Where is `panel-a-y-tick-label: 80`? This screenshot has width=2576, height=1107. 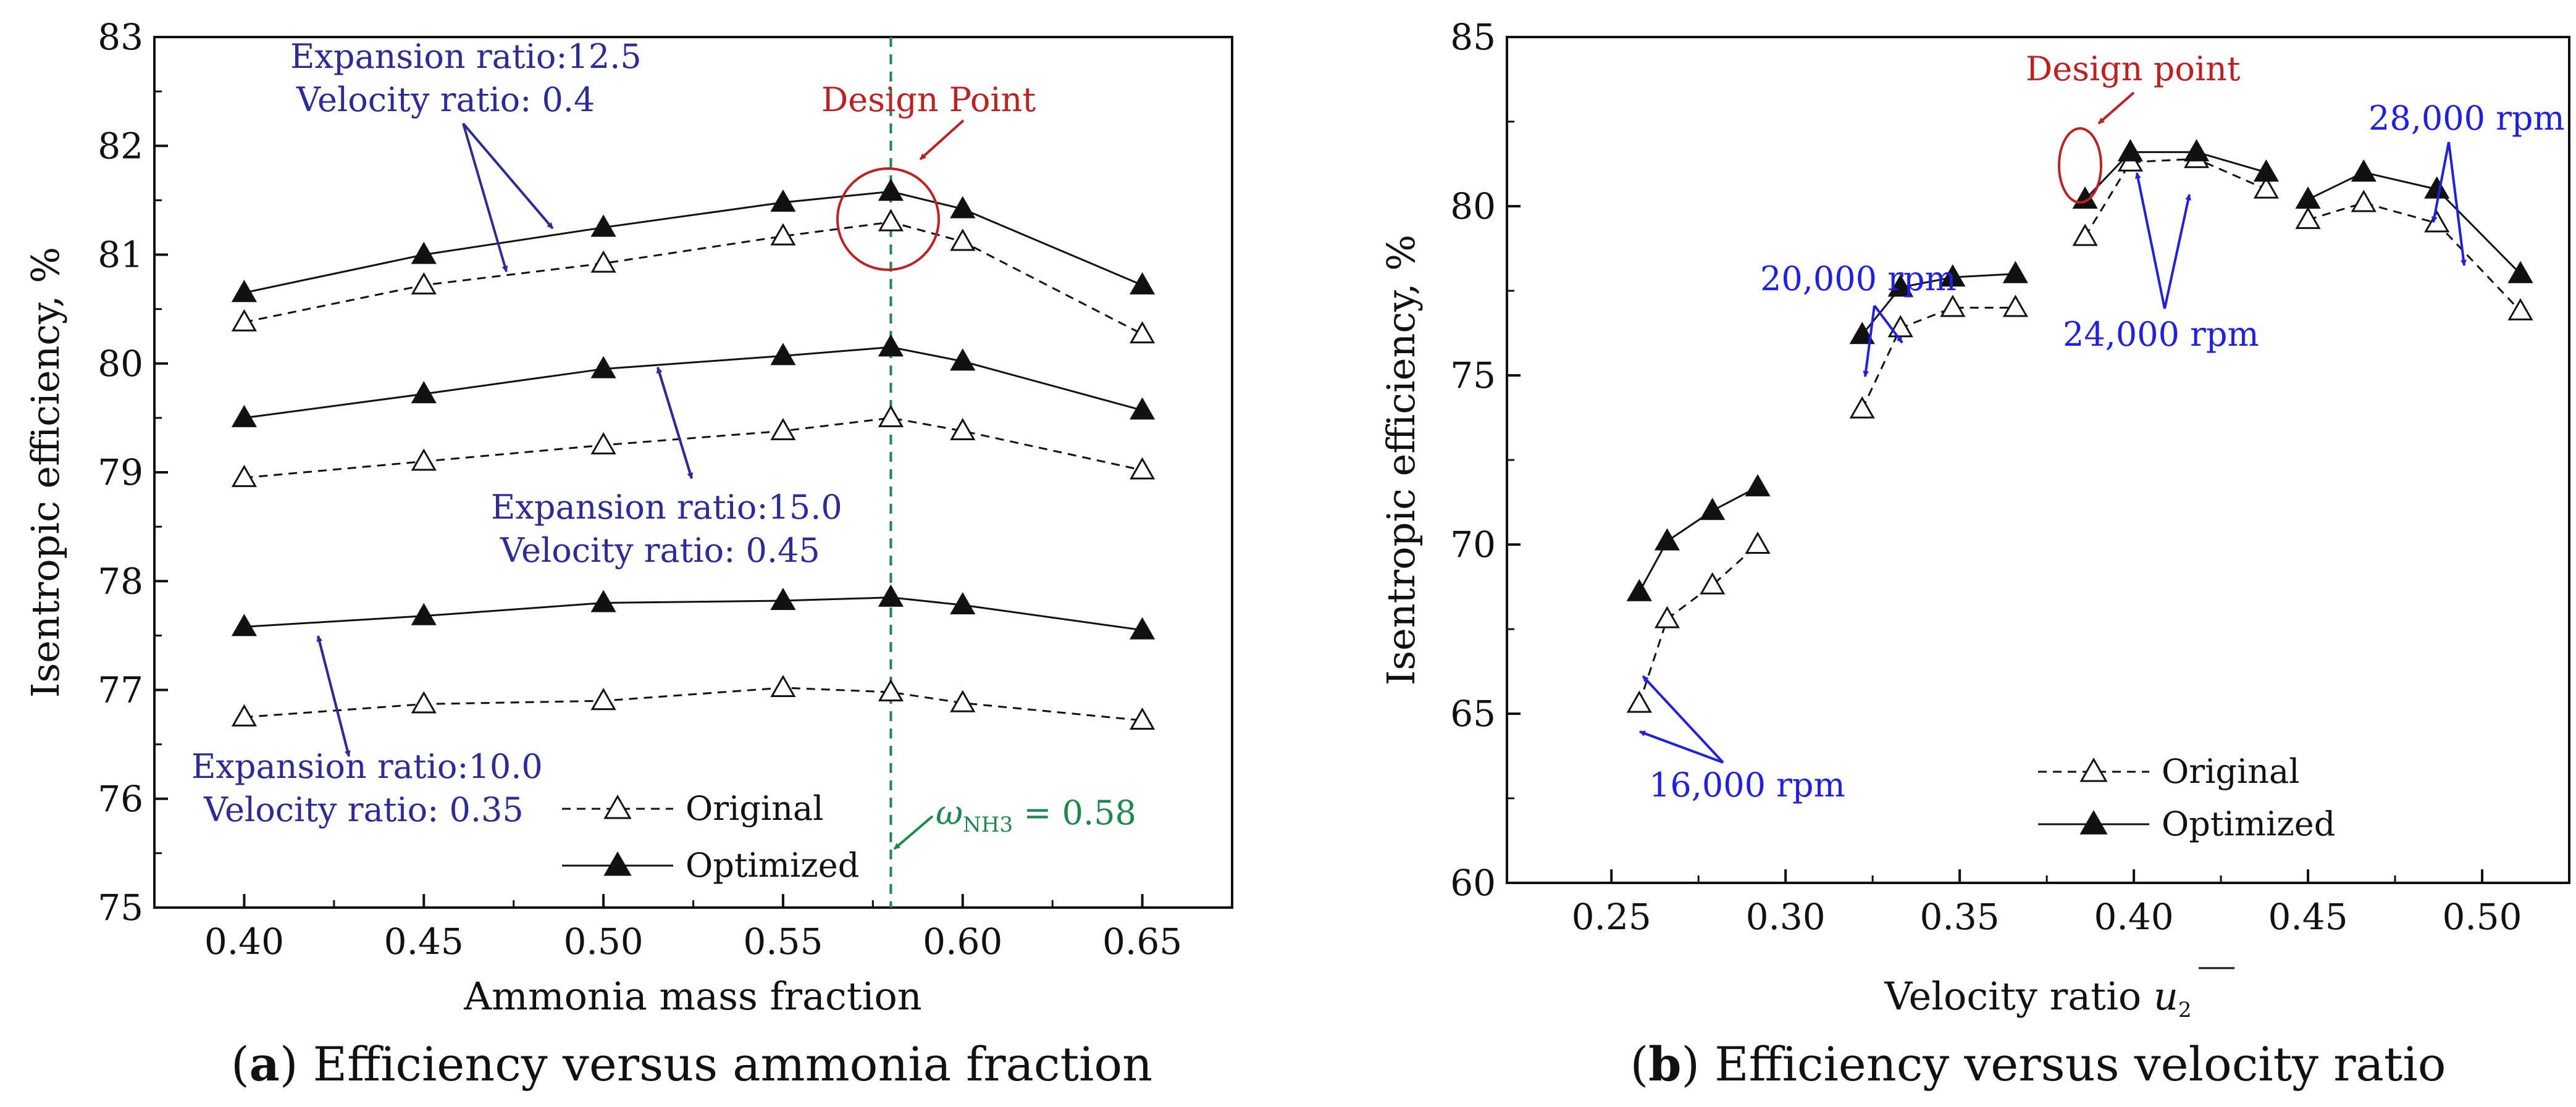
panel-a-y-tick-label: 80 is located at coordinates (121, 364).